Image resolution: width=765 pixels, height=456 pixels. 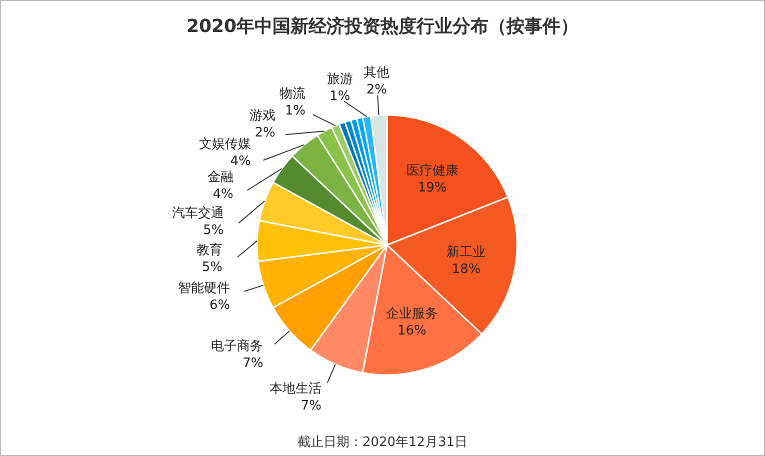 I want to click on data-label: 18%, so click(x=466, y=270).